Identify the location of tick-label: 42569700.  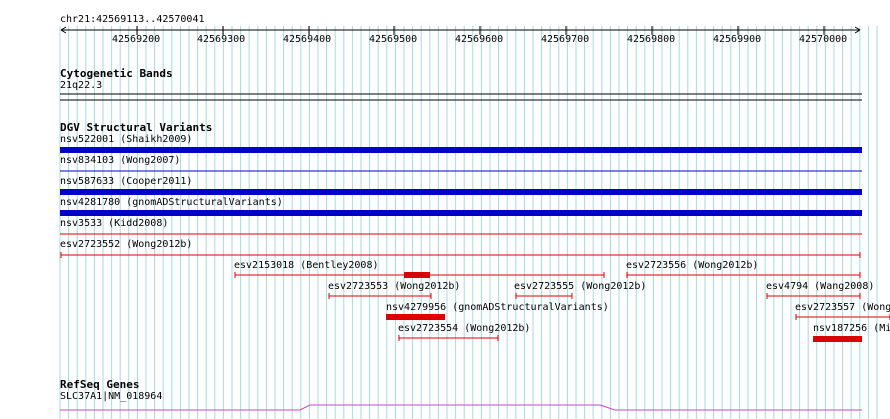
(565, 39).